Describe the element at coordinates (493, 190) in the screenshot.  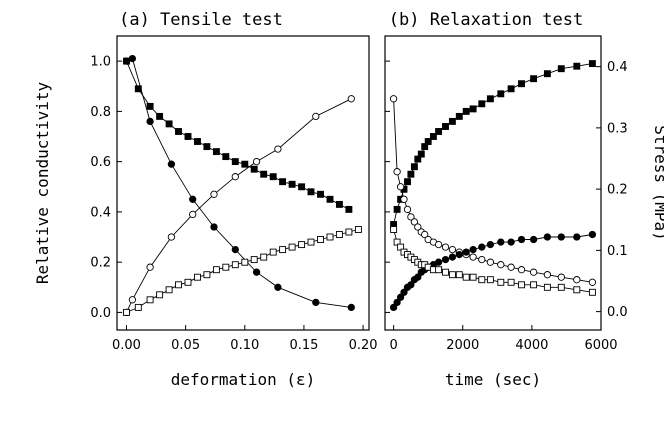
I see `panel-b-series-2-line` at that location.